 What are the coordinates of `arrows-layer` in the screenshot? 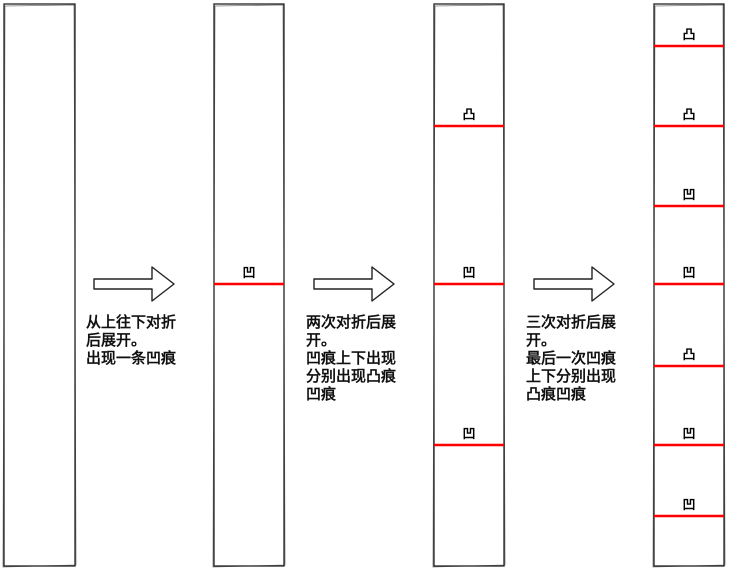 It's located at (354, 284).